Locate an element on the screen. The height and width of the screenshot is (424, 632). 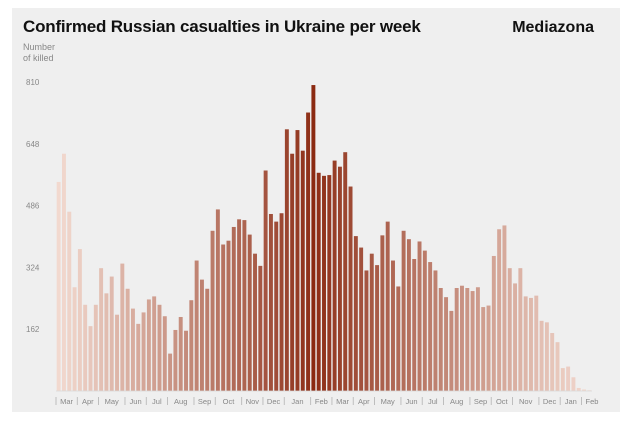
y-tick-label: 162 is located at coordinates (33, 329).